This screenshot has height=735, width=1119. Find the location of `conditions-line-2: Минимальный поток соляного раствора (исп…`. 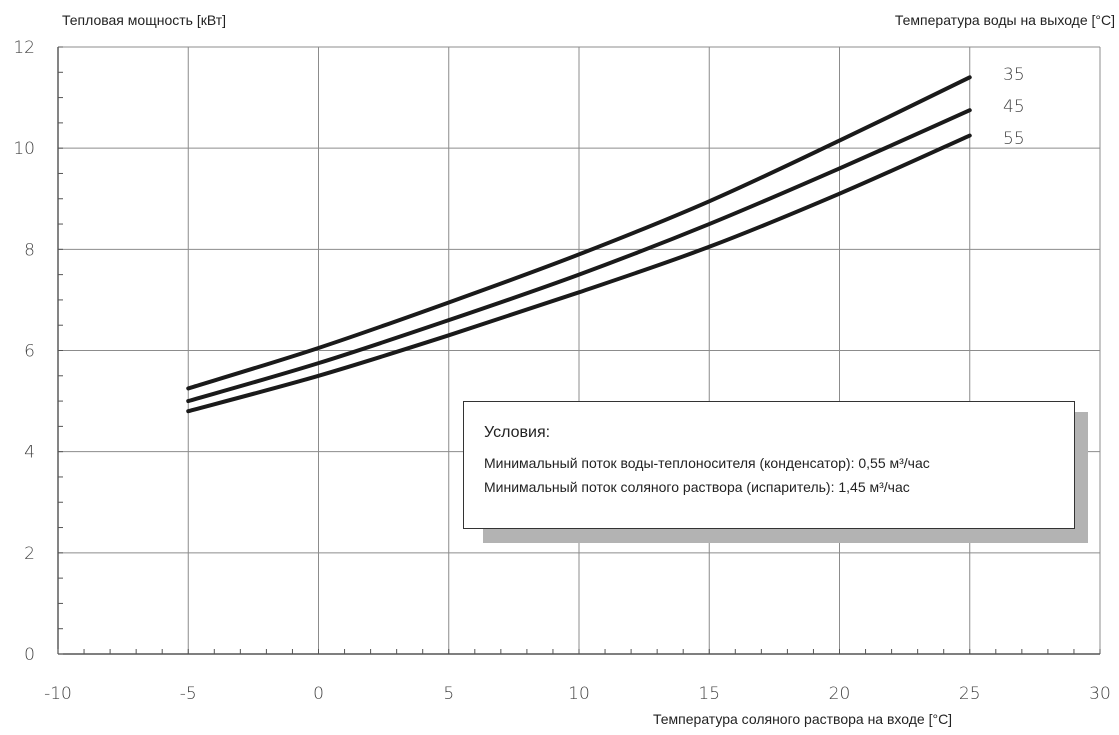

conditions-line-2: Минимальный поток соляного раствора (исп… is located at coordinates (697, 487).